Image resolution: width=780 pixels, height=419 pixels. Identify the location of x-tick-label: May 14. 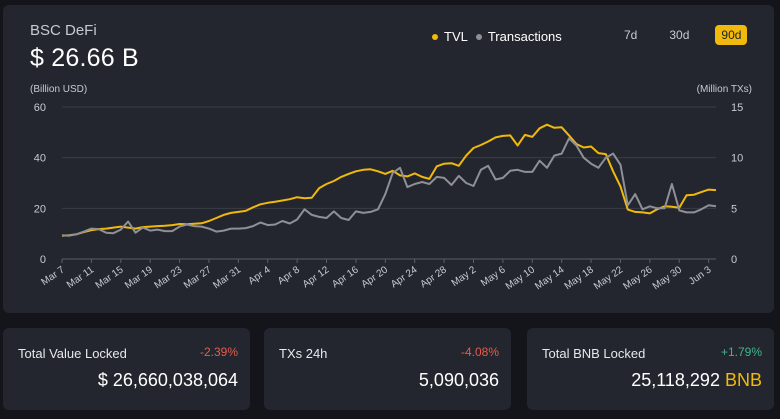
(550, 278).